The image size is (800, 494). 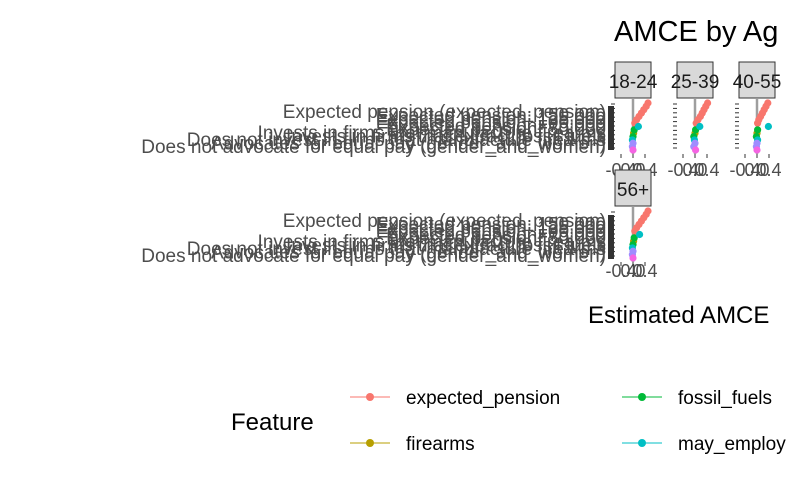 I want to click on facet-panel: 40-55 -0.40.00.4, so click(x=755, y=120).